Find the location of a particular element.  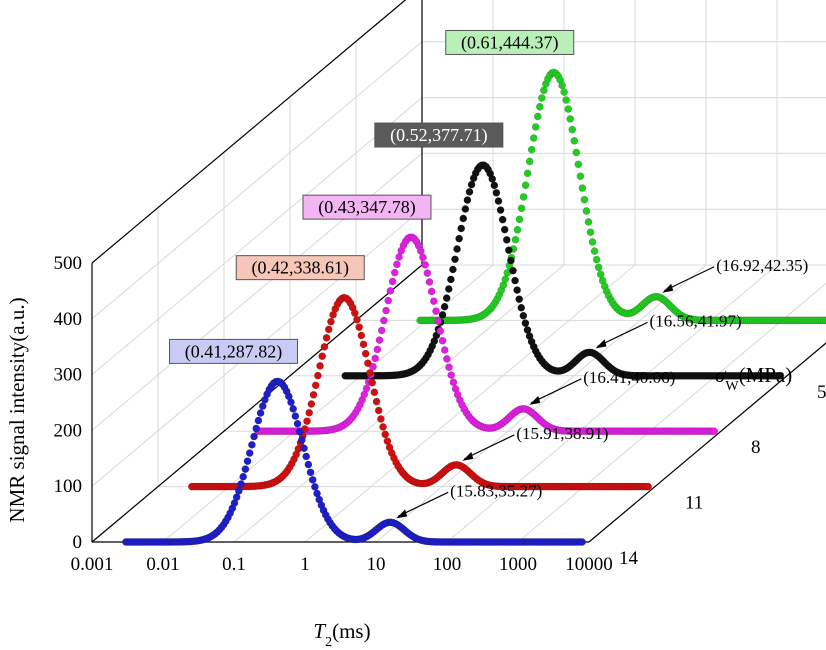

annotation-arrowhead is located at coordinates (535, 400).